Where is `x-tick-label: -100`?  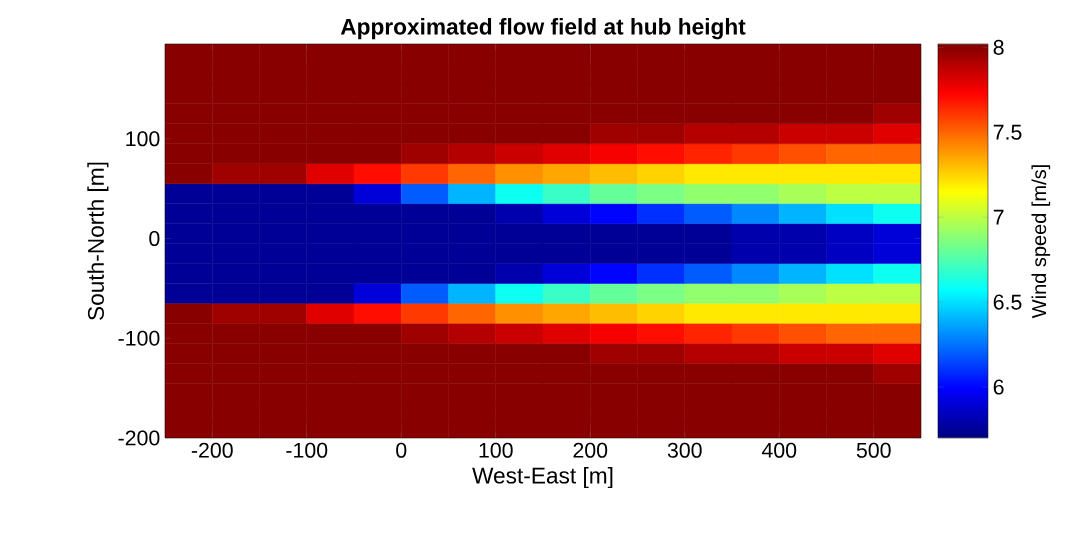
x-tick-label: -100 is located at coordinates (307, 450).